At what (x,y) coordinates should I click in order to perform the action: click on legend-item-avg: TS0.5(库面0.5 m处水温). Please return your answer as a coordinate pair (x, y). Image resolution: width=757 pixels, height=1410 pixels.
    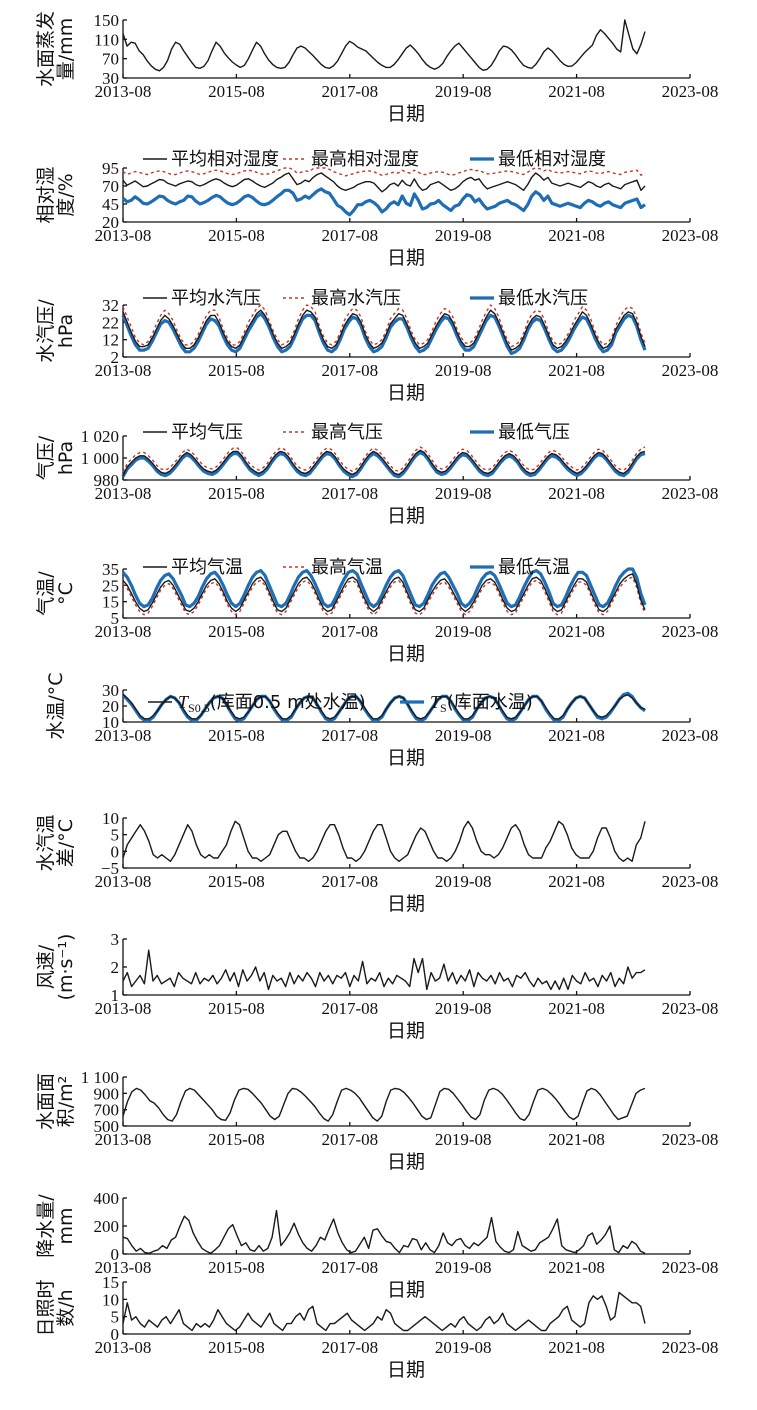
    Looking at the image, I should click on (257, 703).